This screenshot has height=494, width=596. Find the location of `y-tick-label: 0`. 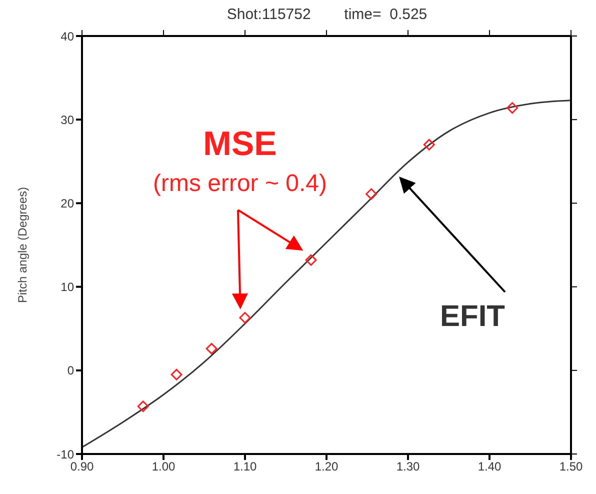

y-tick-label: 0 is located at coordinates (70, 371).